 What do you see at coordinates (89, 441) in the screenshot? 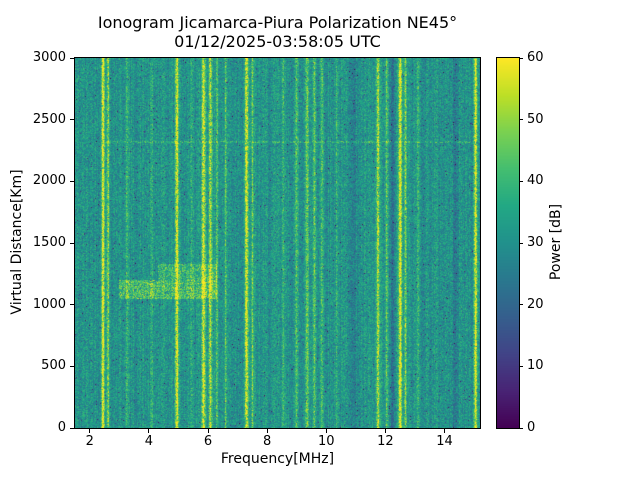
I see `x-tick-label: 2` at bounding box center [89, 441].